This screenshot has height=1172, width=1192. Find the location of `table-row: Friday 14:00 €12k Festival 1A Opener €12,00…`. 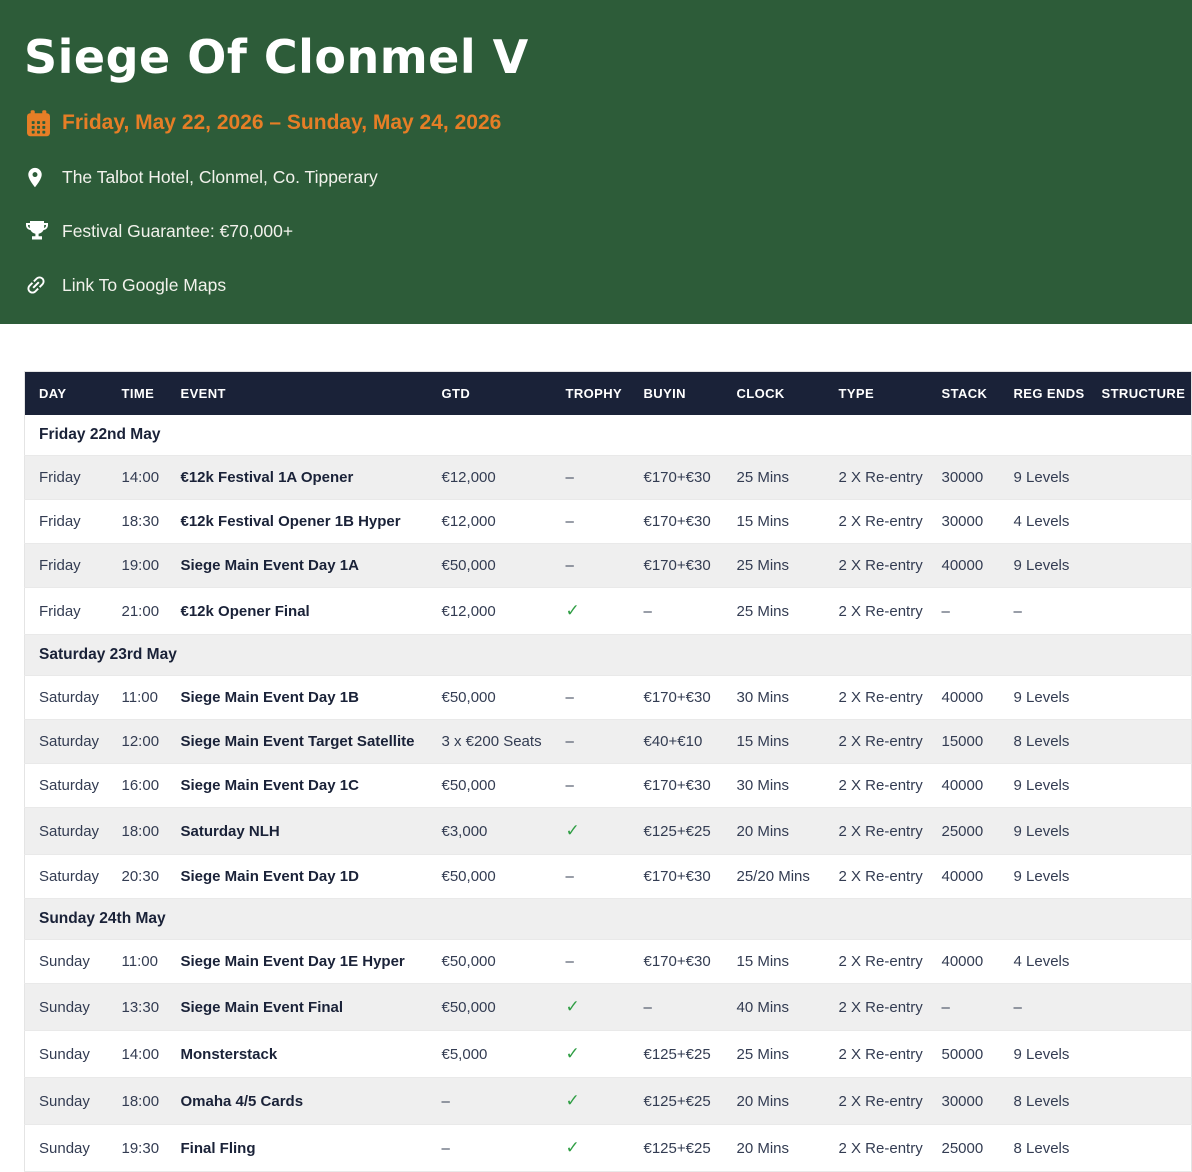

table-row: Friday 14:00 €12k Festival 1A Opener €12,00… is located at coordinates (608, 477).